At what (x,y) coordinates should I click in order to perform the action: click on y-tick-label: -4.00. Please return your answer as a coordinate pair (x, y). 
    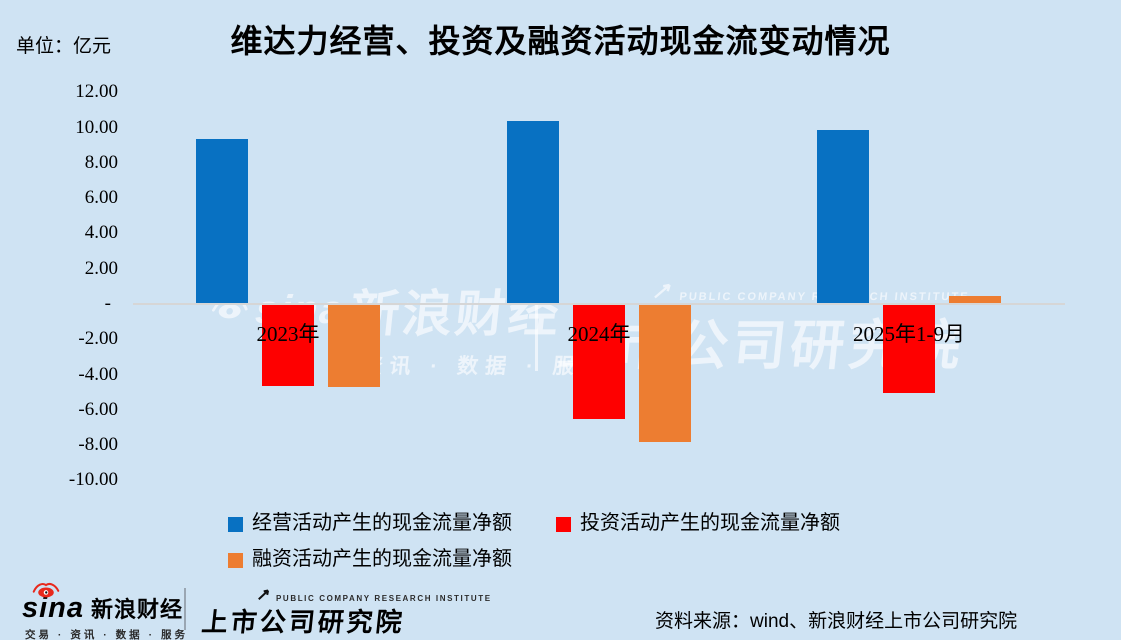
    Looking at the image, I should click on (98, 374).